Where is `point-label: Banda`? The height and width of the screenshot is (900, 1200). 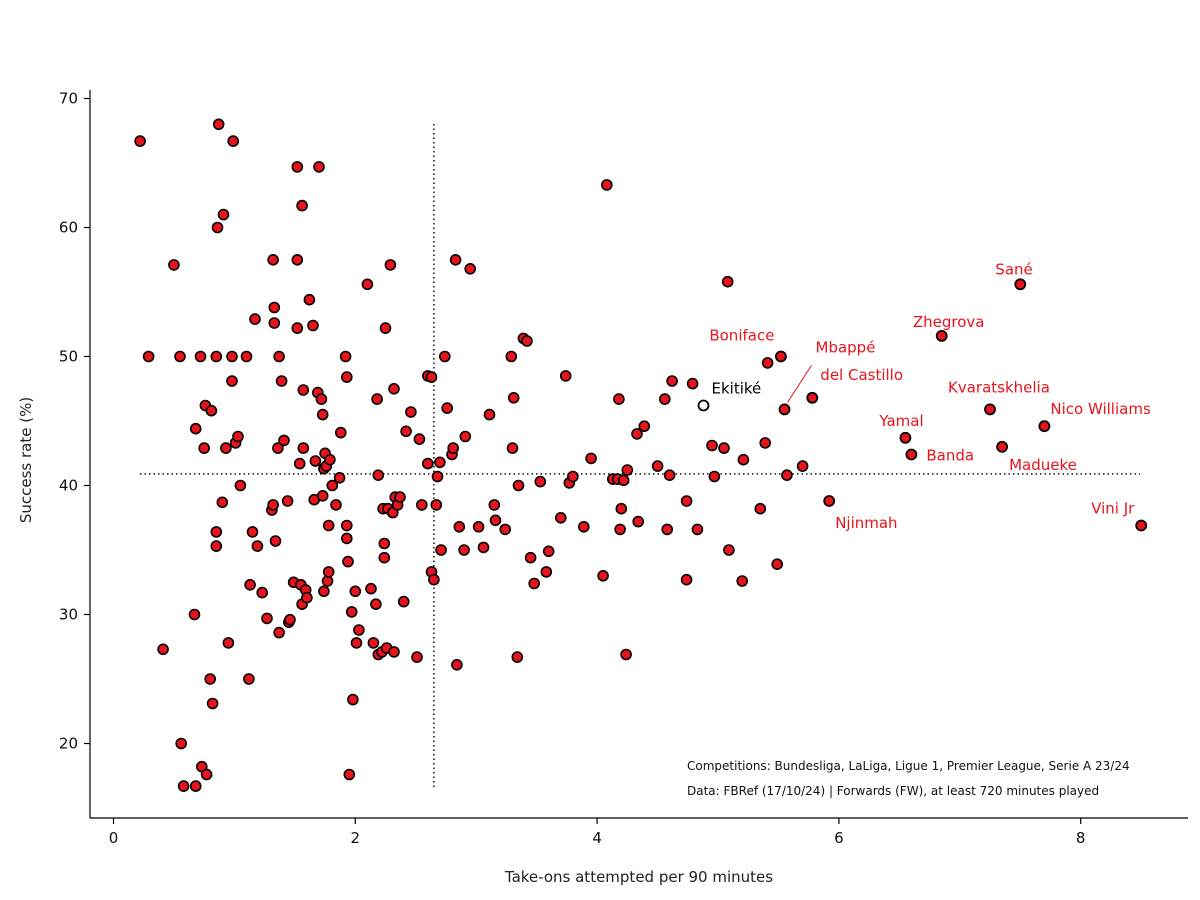 point-label: Banda is located at coordinates (950, 456).